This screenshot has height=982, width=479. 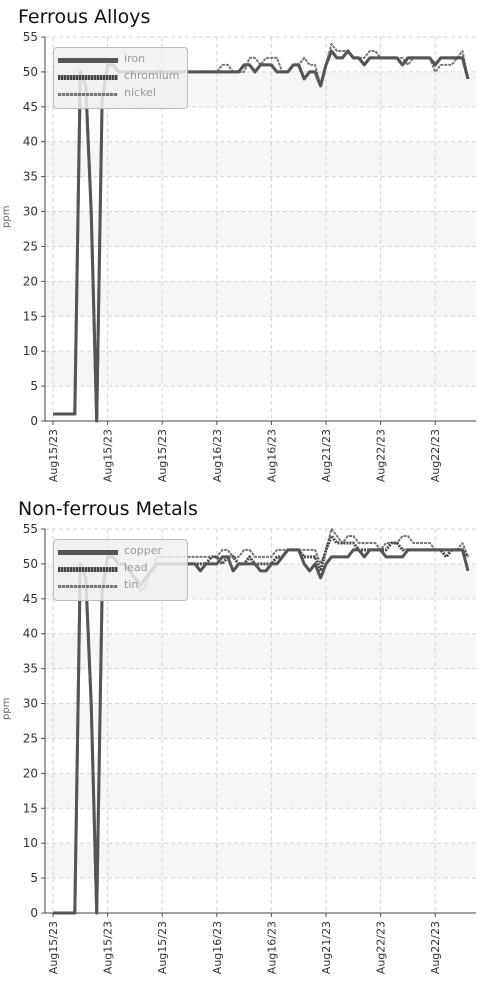 What do you see at coordinates (121, 552) in the screenshot?
I see `legend-item-copper: copper` at bounding box center [121, 552].